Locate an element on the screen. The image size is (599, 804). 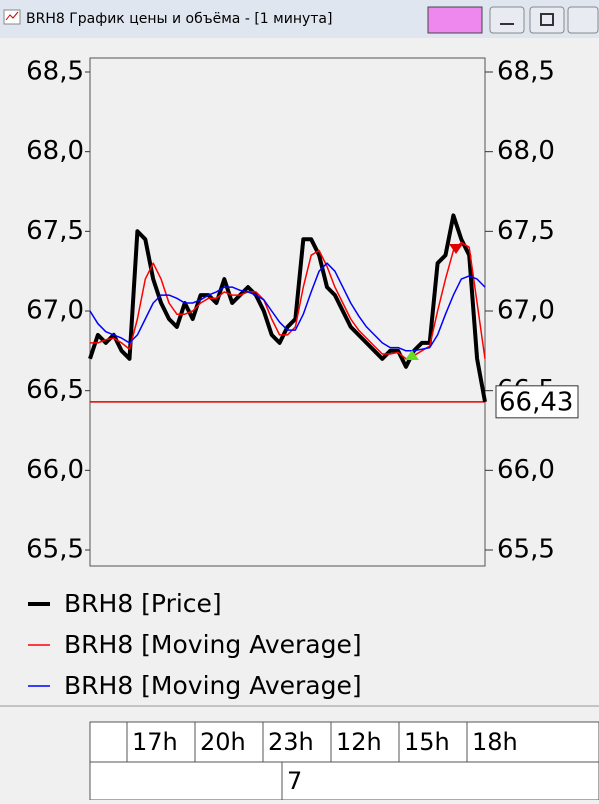
y-tick-label: 67,0 is located at coordinates (55, 311).